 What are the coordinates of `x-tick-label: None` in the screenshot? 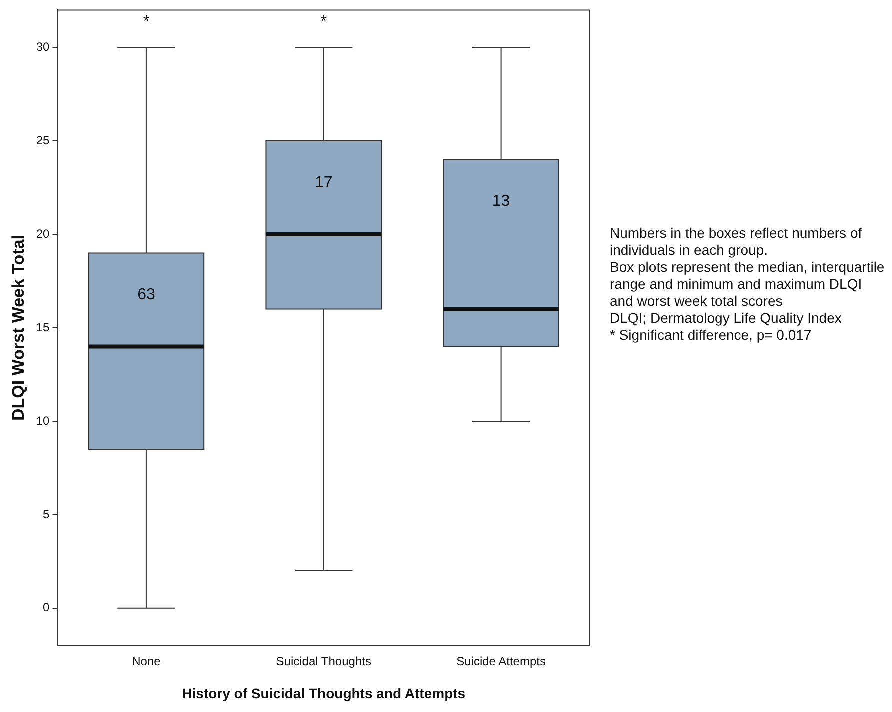 It's located at (147, 661).